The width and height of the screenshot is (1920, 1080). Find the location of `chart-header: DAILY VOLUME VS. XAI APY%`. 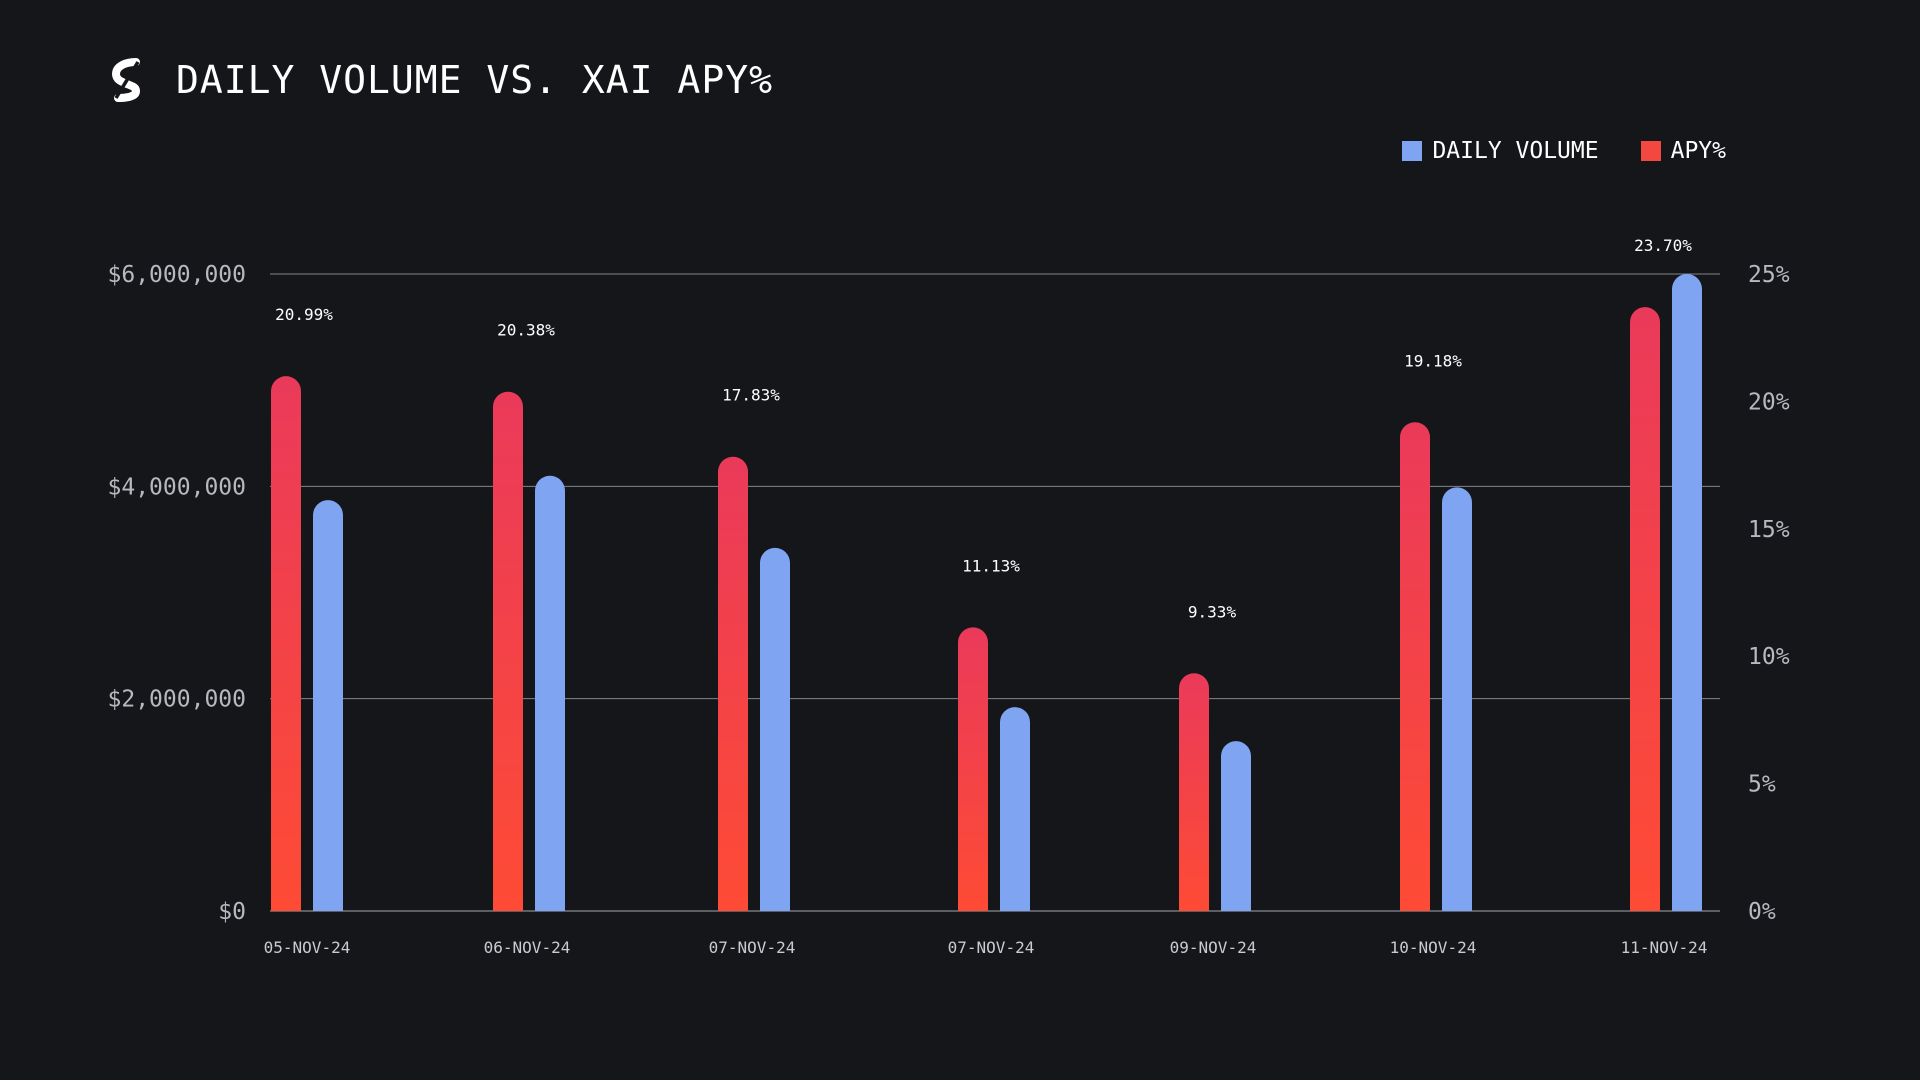

chart-header: DAILY VOLUME VS. XAI APY% is located at coordinates (440, 80).